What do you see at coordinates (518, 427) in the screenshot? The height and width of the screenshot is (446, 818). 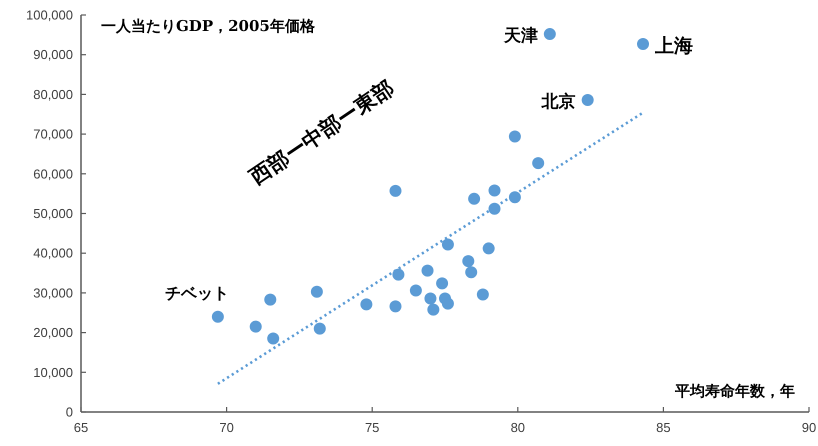 I see `x-tick-label: 80` at bounding box center [518, 427].